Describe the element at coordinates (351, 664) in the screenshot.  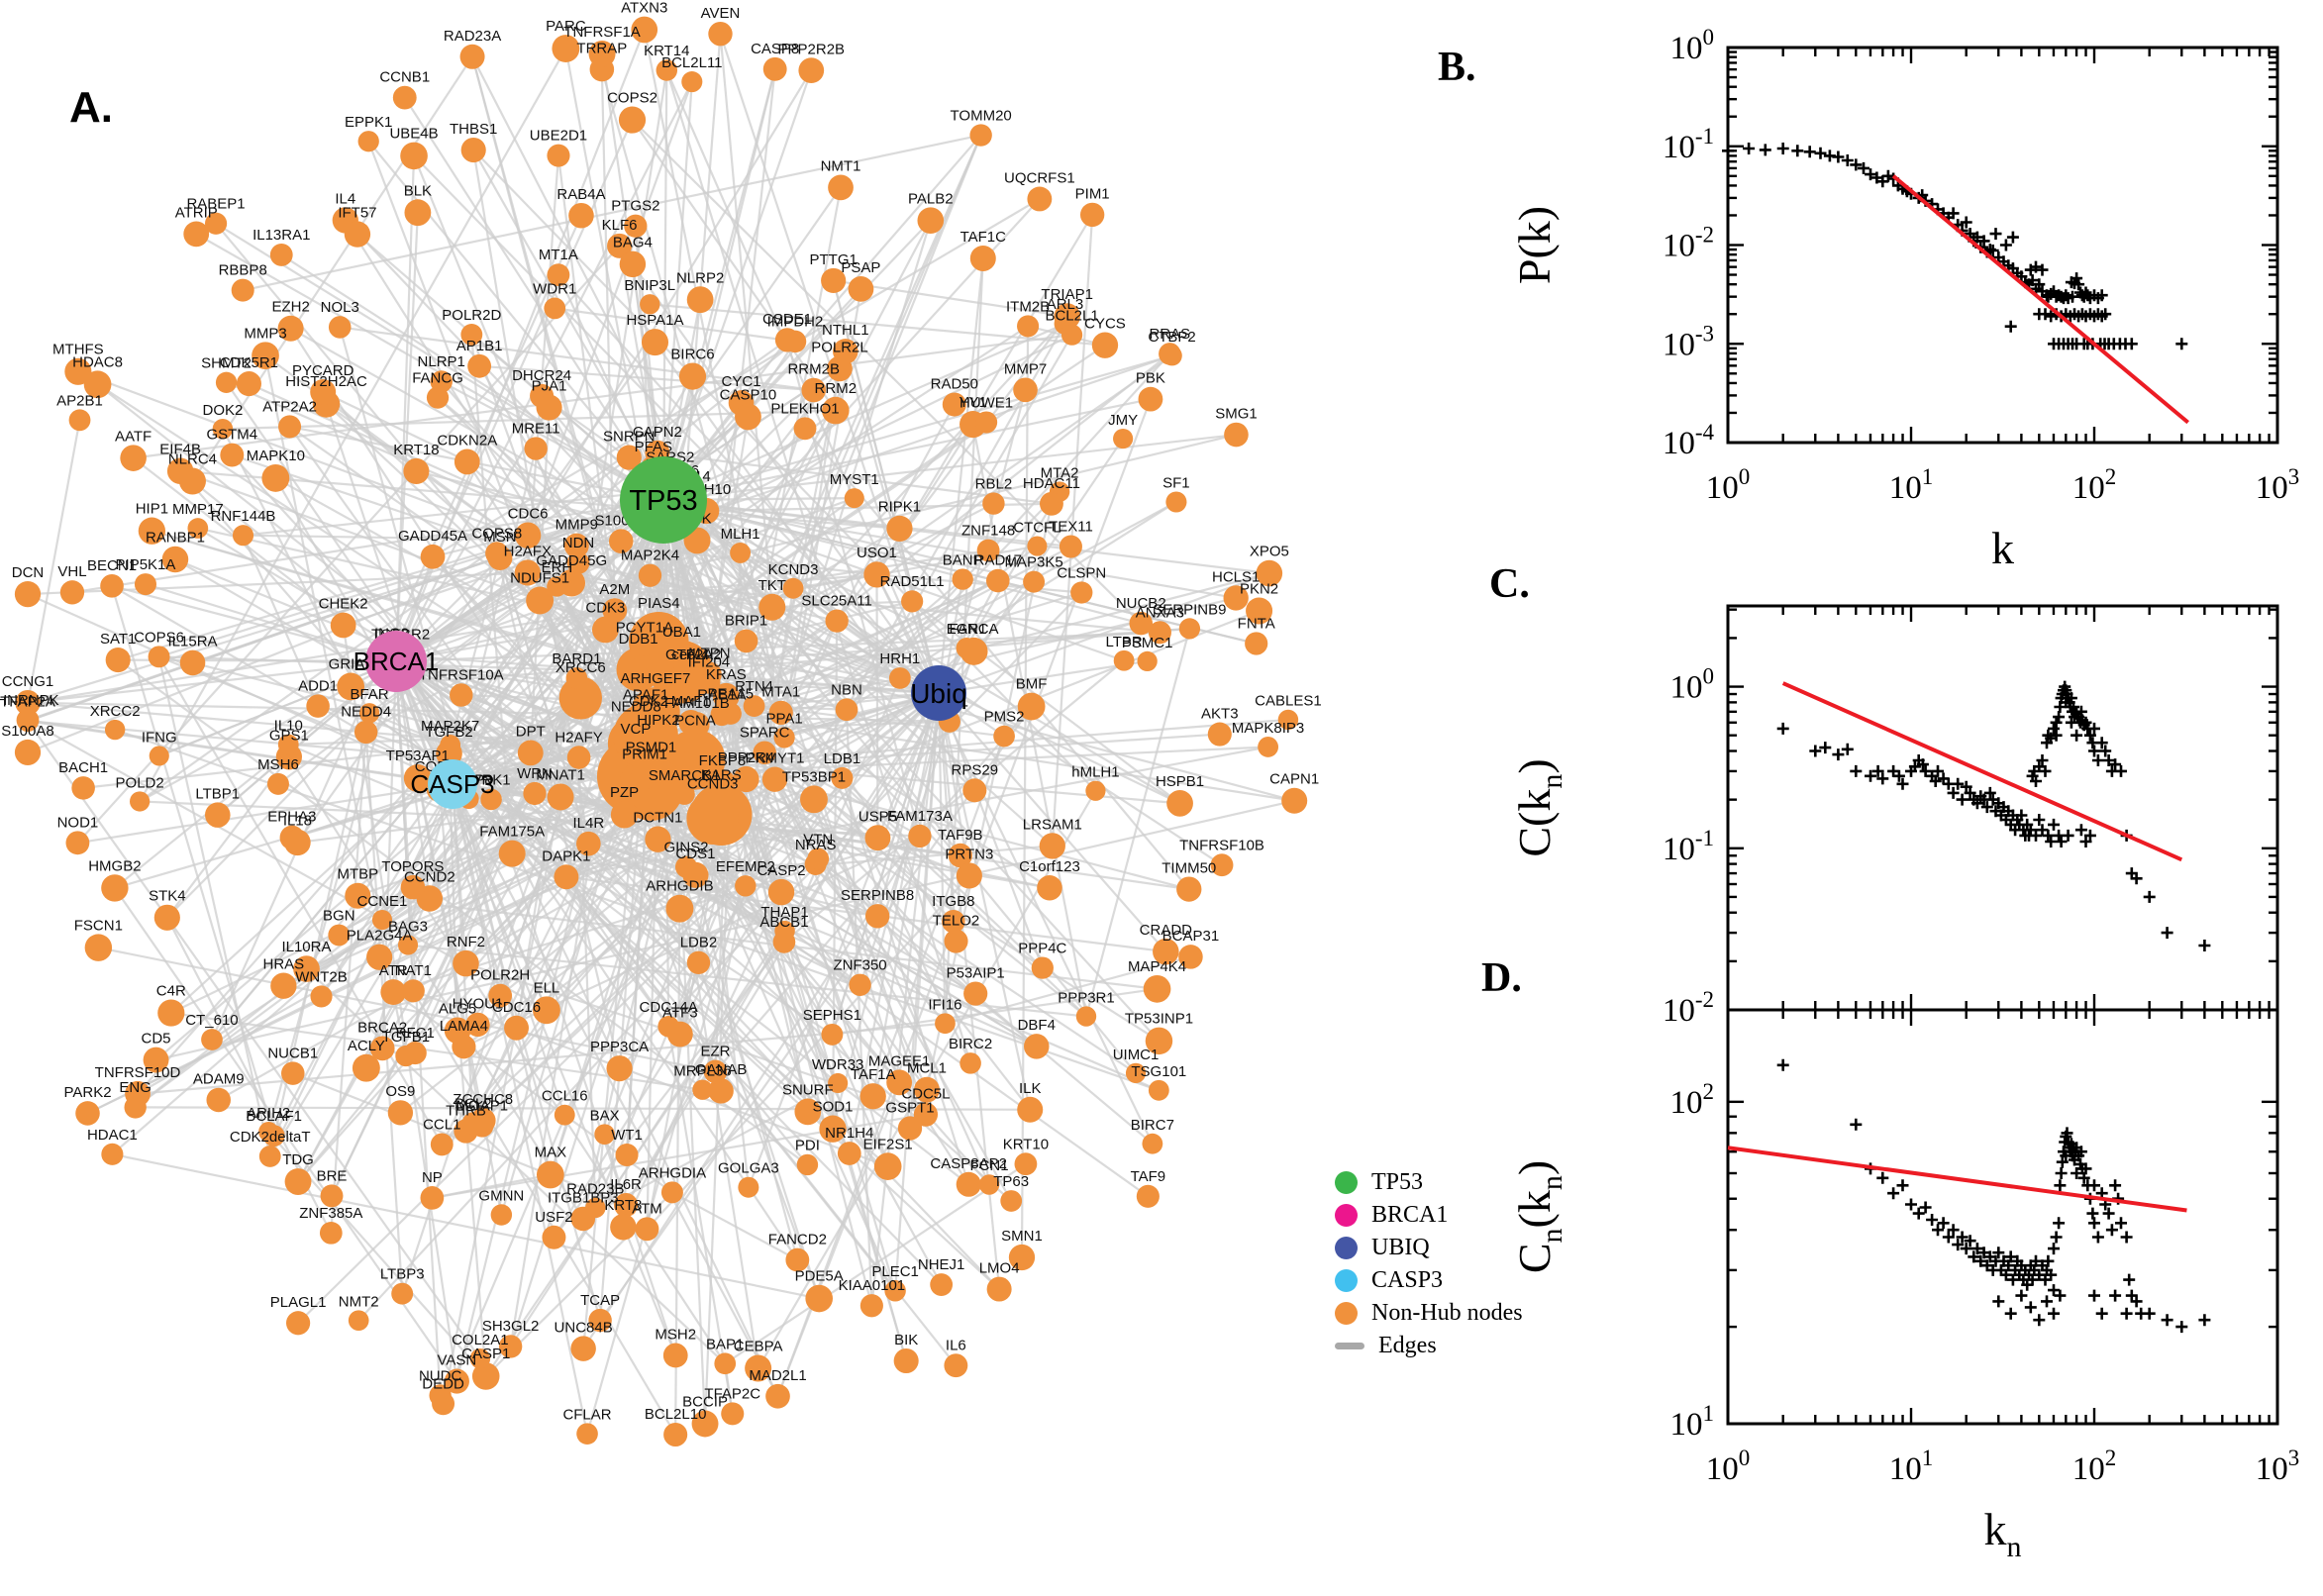
I see `gene-node-label: GRIA1` at that location.